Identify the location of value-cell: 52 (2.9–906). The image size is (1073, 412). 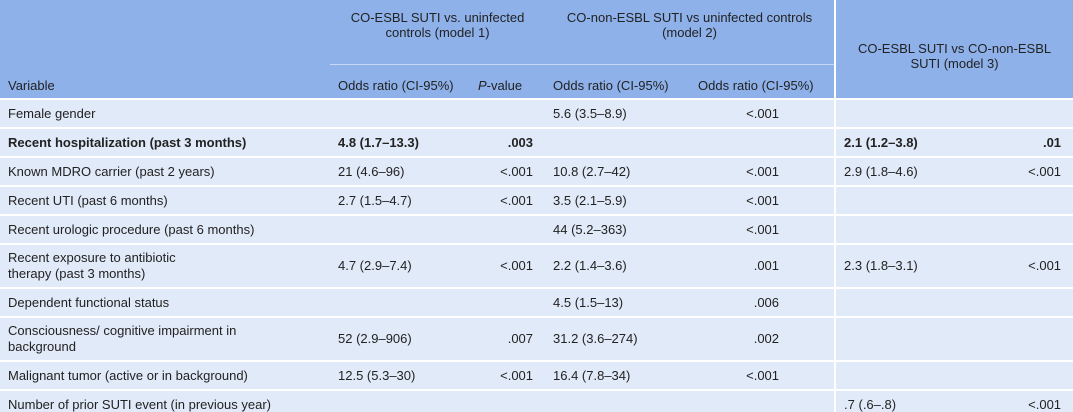
(400, 338).